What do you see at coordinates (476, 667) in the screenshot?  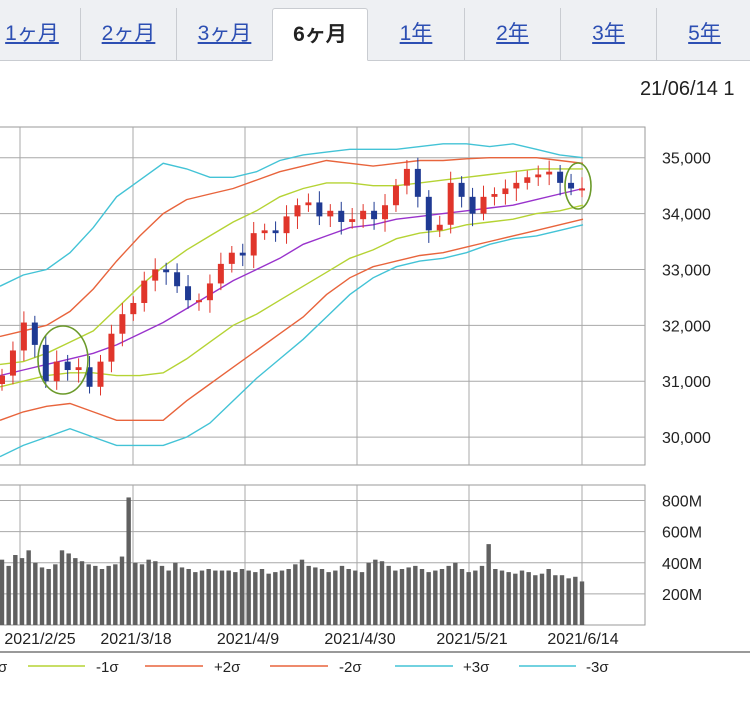 I see `legend-label-4: +3σ` at bounding box center [476, 667].